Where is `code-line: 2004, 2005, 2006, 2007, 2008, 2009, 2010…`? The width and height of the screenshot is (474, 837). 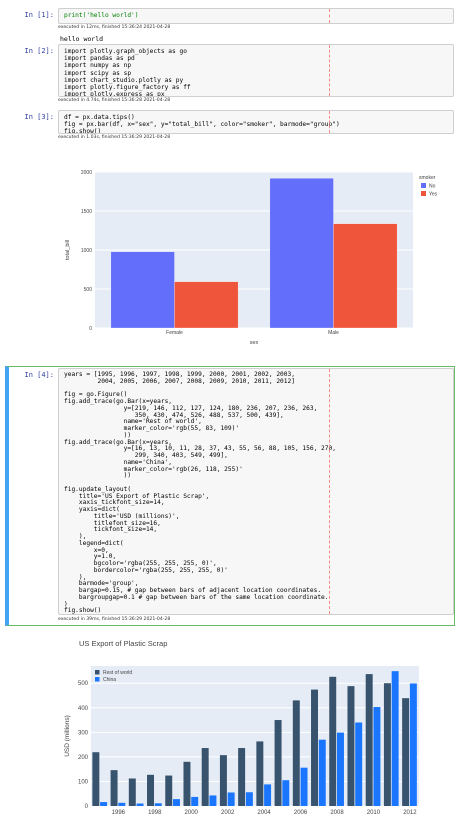
code-line: 2004, 2005, 2006, 2007, 2008, 2009, 2010… is located at coordinates (179, 381).